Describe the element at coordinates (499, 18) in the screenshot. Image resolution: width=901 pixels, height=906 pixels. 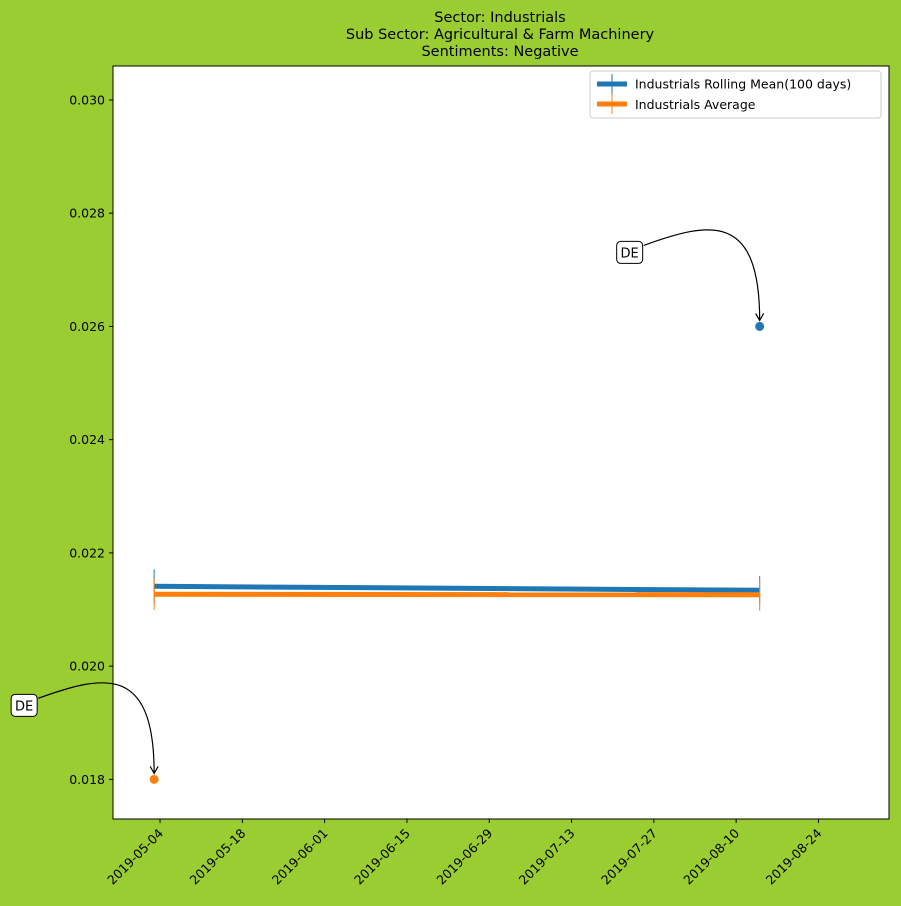
I see `title-line-1: Sector: Industrials` at that location.